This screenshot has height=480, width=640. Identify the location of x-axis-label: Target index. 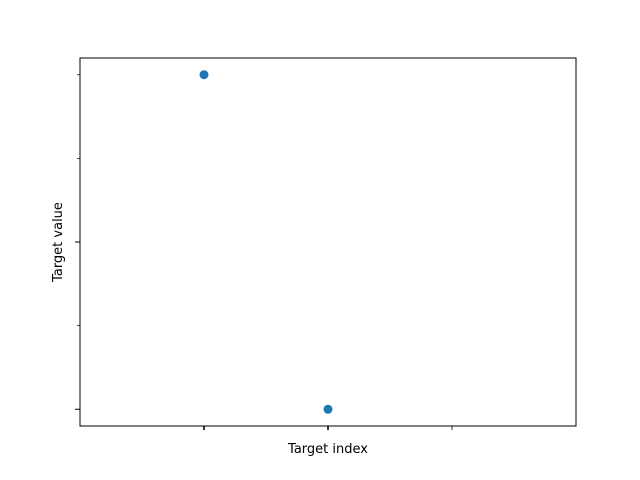
(327, 449).